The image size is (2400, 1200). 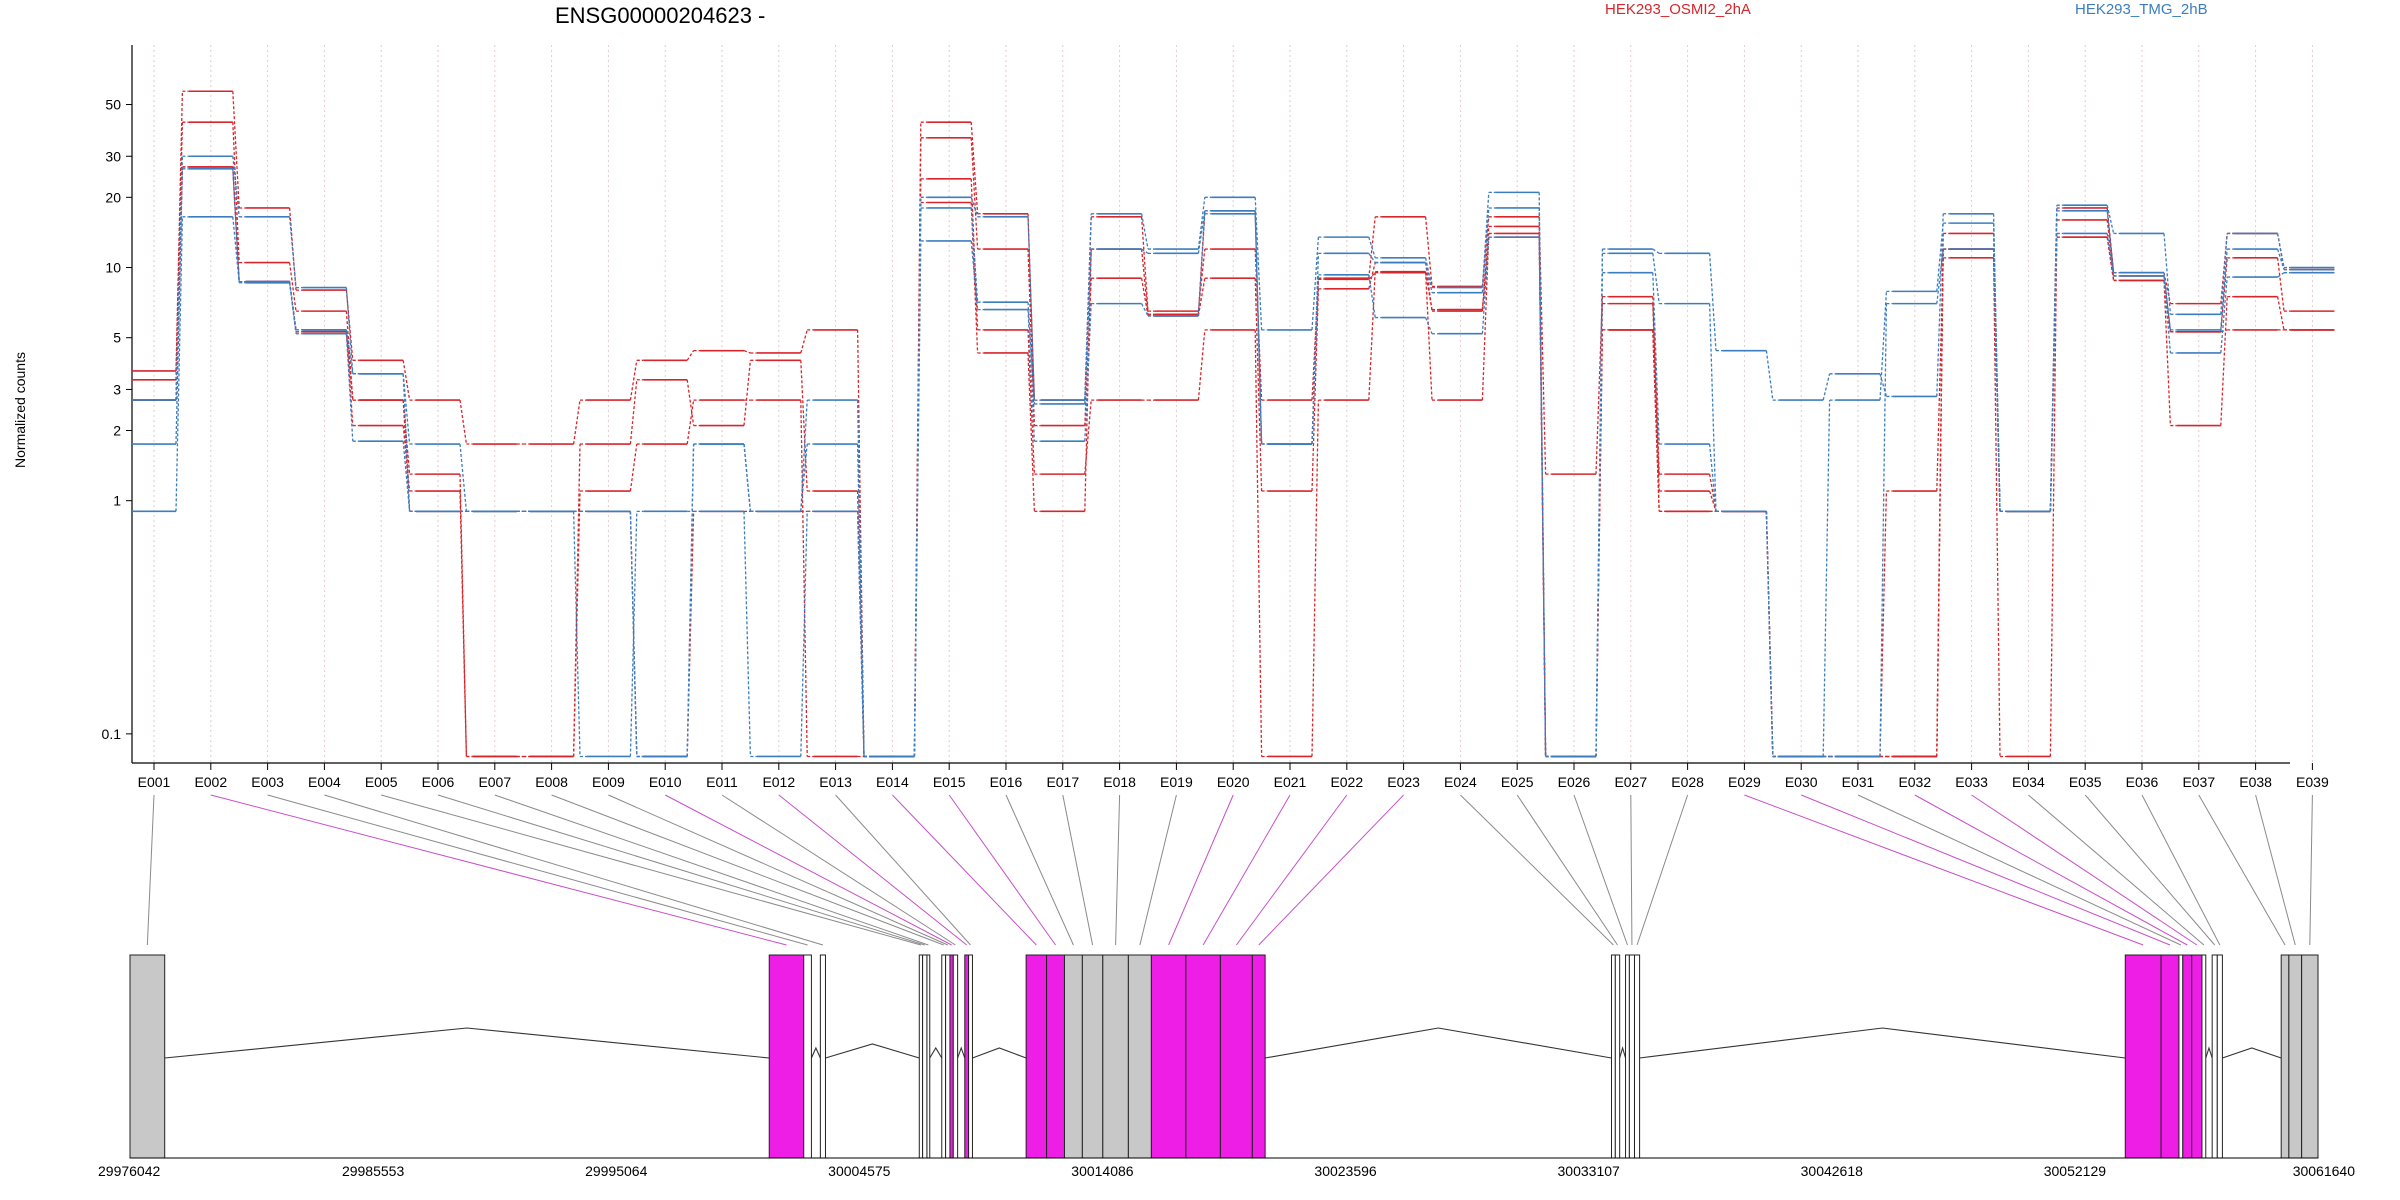 What do you see at coordinates (1687, 782) in the screenshot?
I see `exon-label: E028` at bounding box center [1687, 782].